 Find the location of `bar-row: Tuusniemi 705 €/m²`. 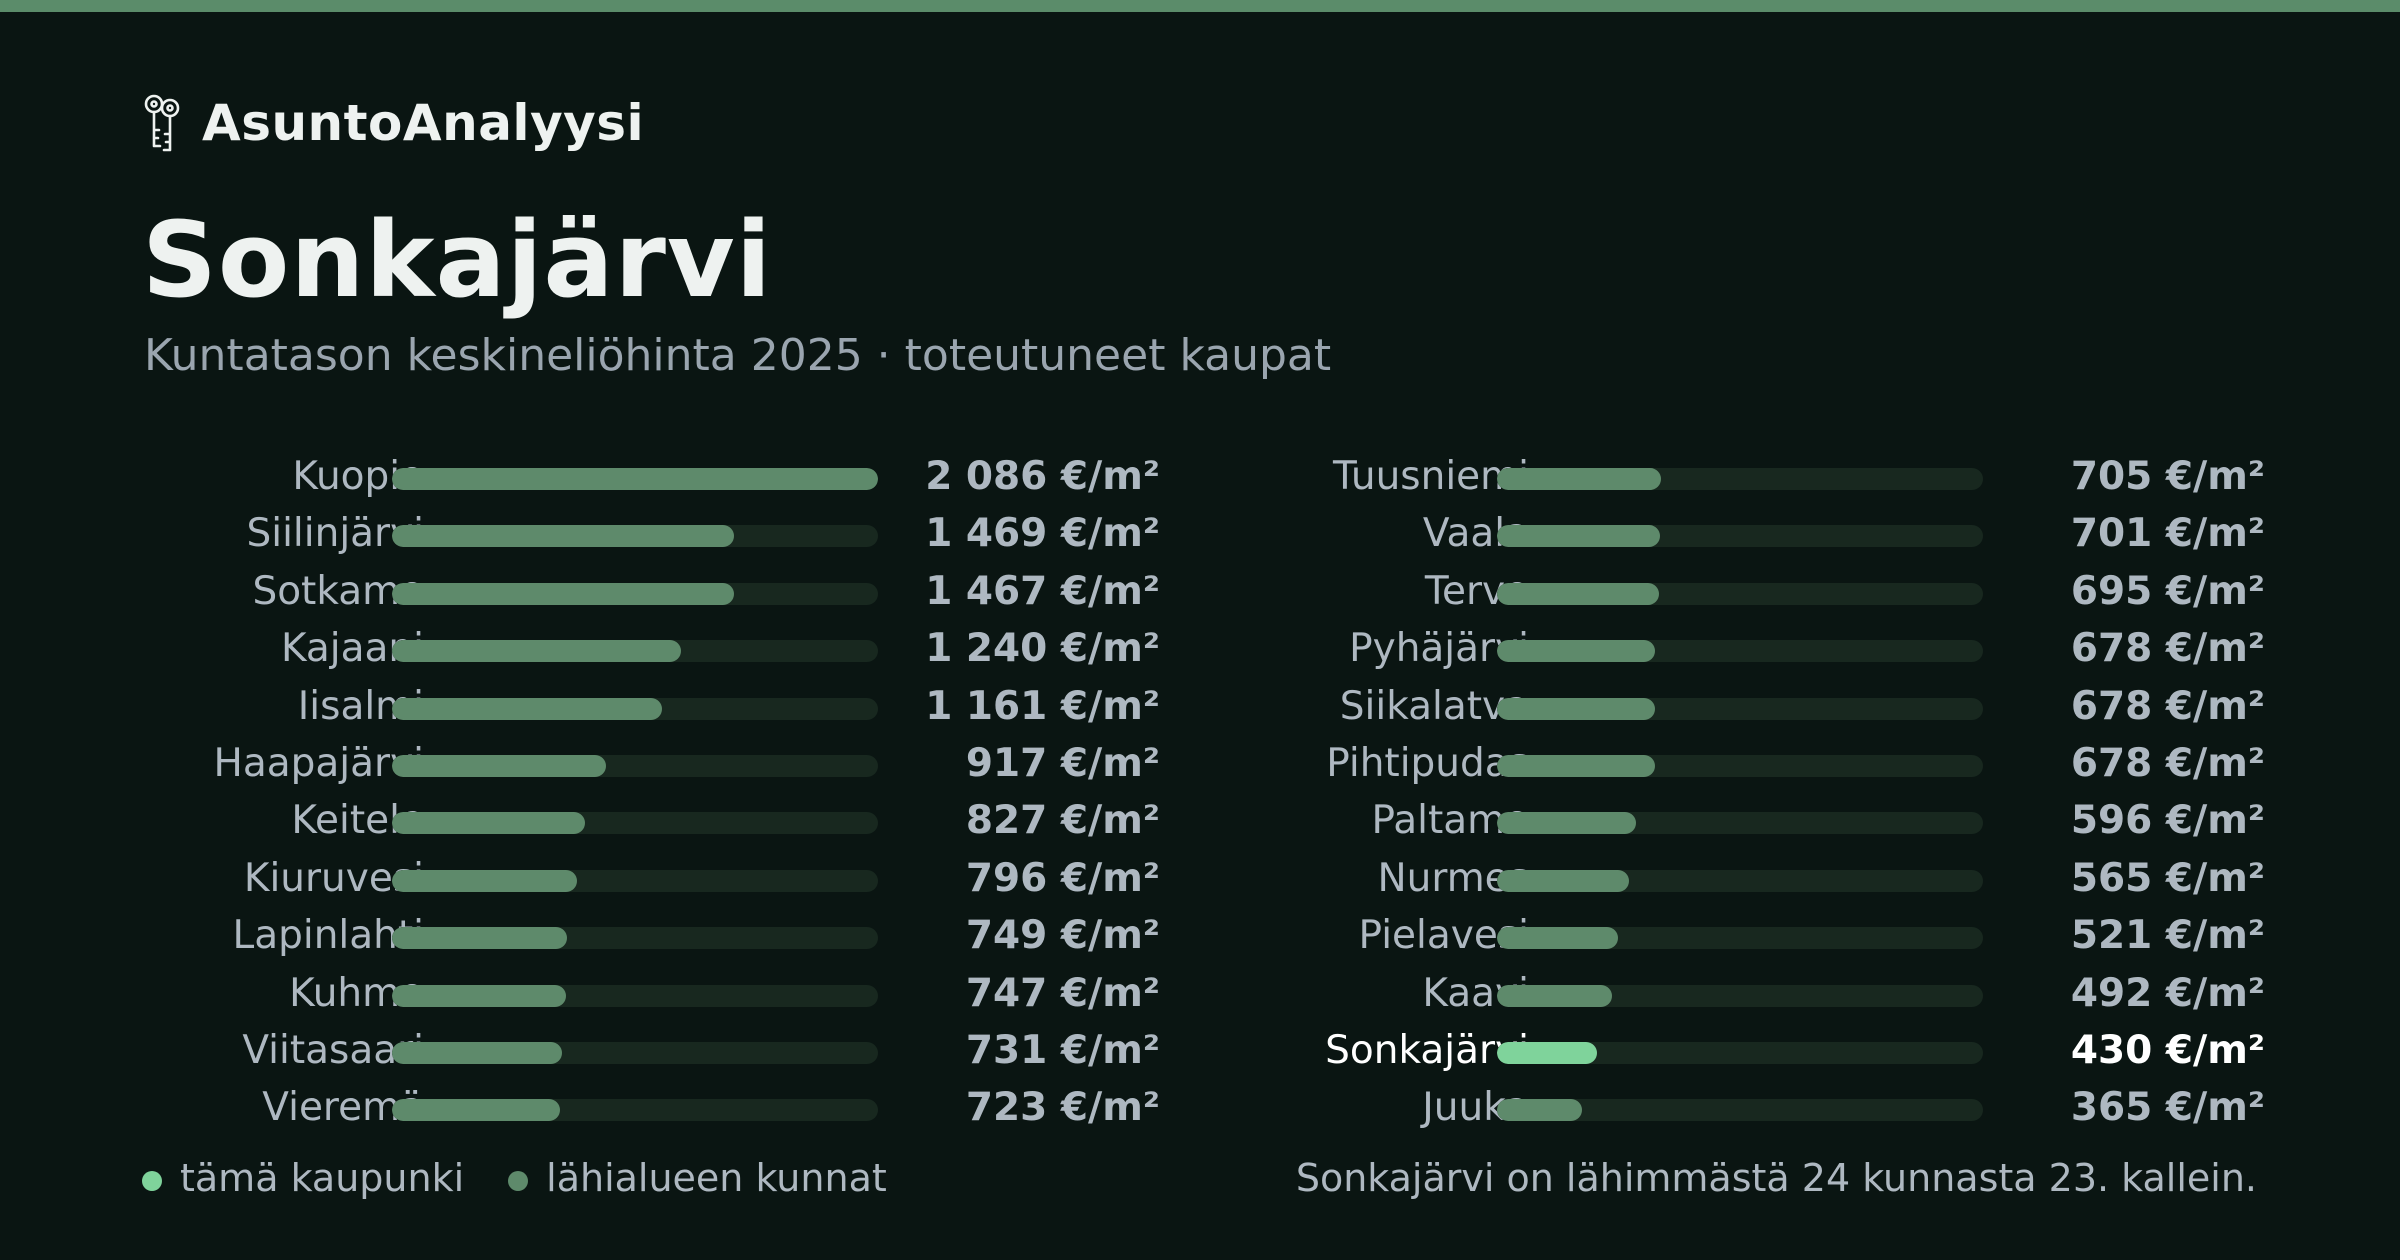

bar-row: Tuusniemi 705 €/m² is located at coordinates (1735, 476).